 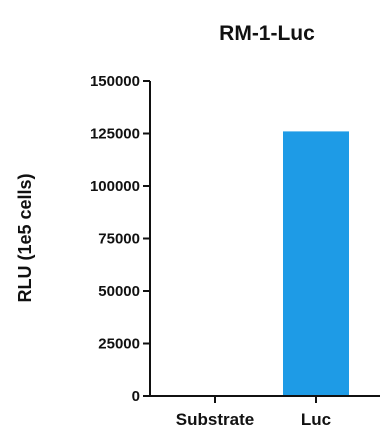 What do you see at coordinates (115, 81) in the screenshot?
I see `y-tick-label: 150000` at bounding box center [115, 81].